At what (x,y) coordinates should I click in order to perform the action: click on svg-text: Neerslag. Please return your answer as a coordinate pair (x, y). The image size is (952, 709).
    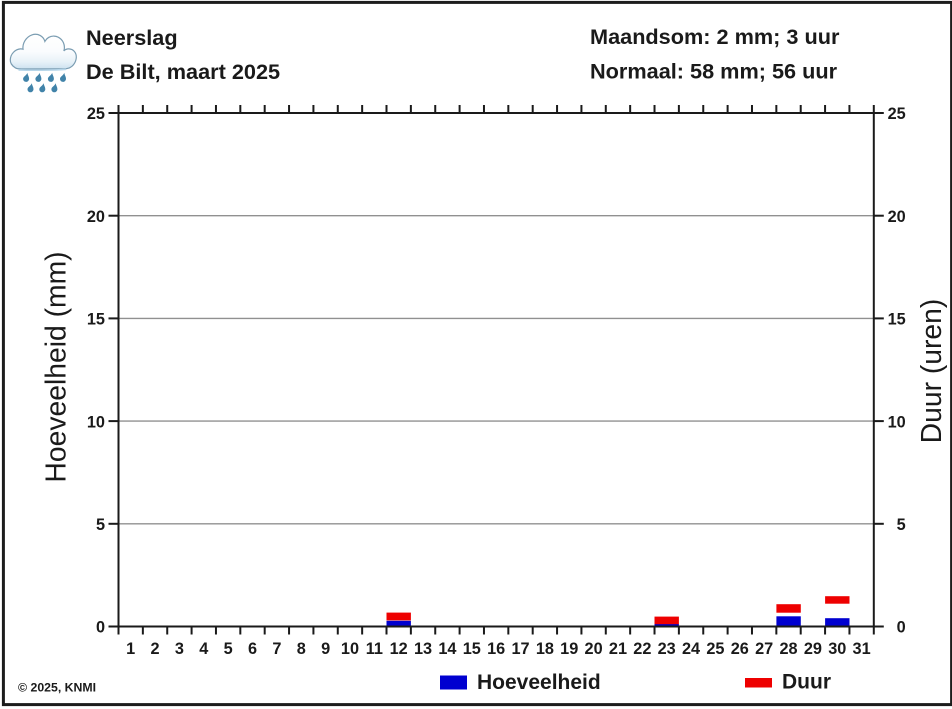
    Looking at the image, I should click on (132, 37).